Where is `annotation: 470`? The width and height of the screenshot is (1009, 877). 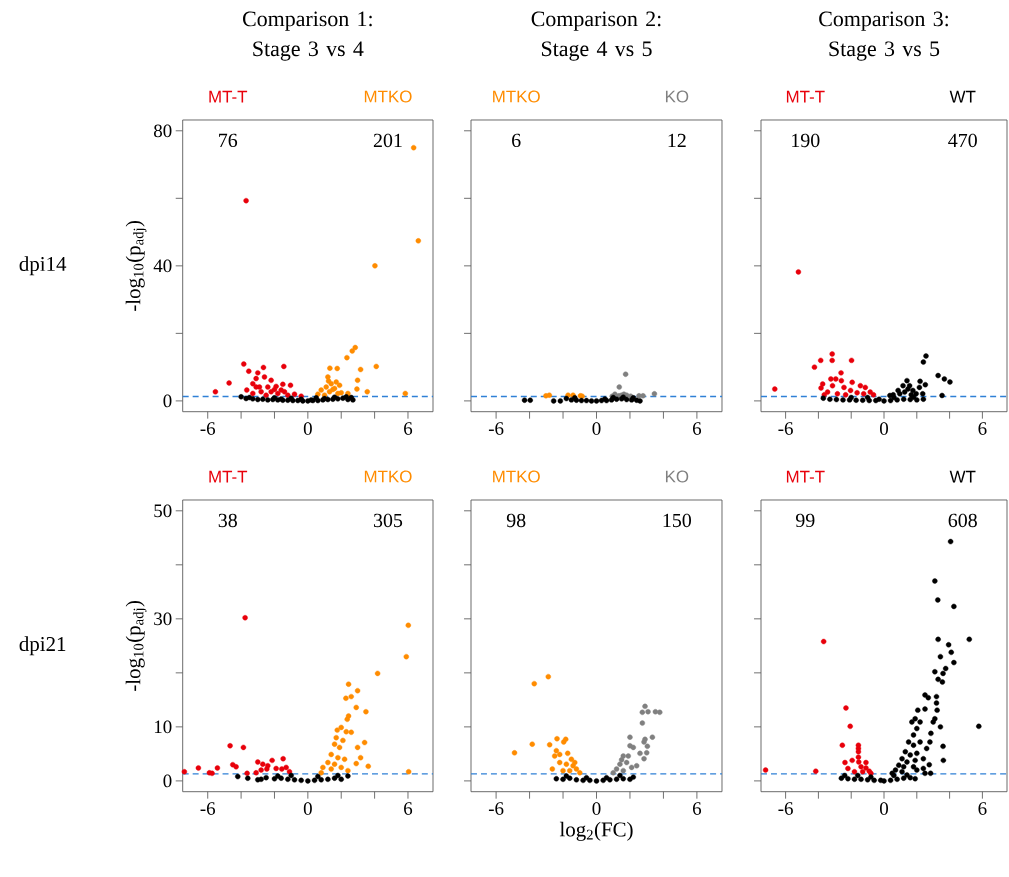
annotation: 470 is located at coordinates (962, 140).